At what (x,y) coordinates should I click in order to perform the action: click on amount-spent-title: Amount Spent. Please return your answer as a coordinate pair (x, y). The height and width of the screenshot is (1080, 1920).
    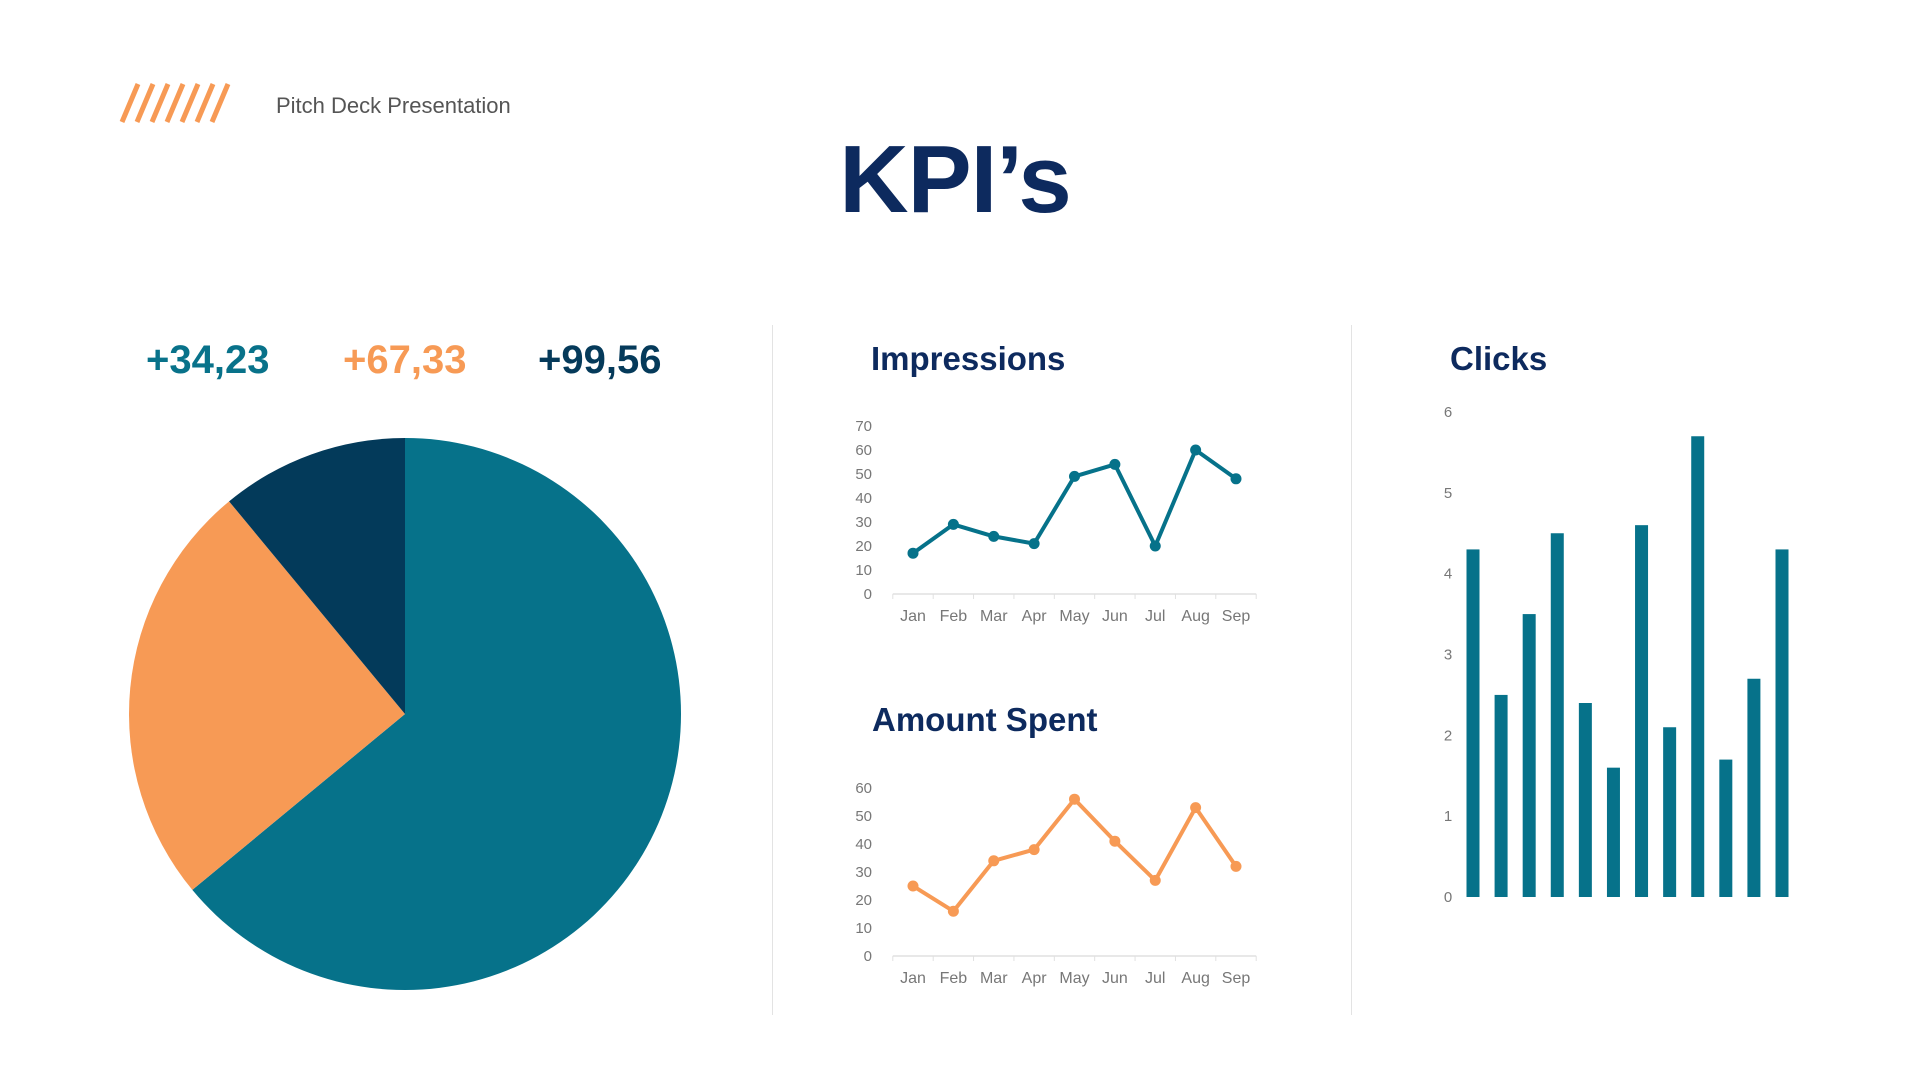
    Looking at the image, I should click on (985, 719).